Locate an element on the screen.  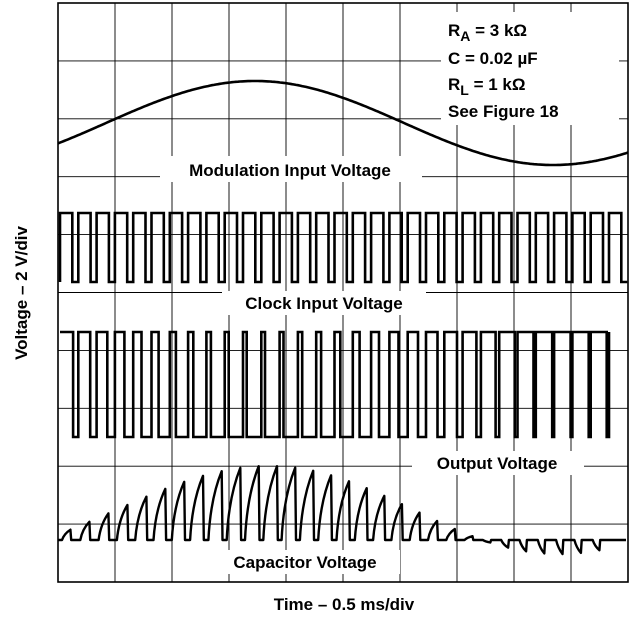
label-bg-modulation is located at coordinates (291, 169).